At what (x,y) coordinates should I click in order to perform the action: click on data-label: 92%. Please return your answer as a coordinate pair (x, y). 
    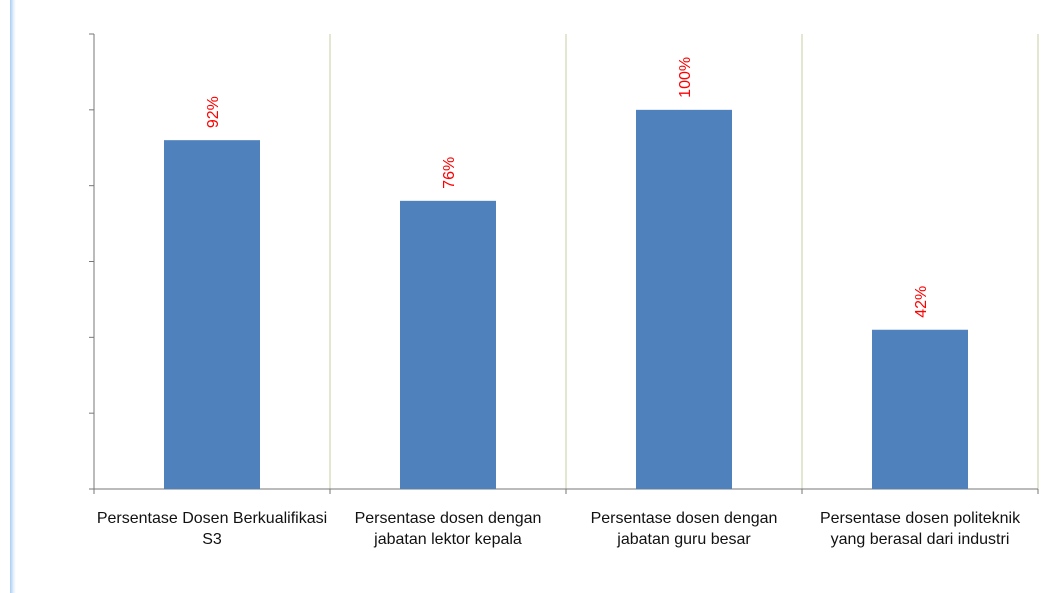
    Looking at the image, I should click on (213, 112).